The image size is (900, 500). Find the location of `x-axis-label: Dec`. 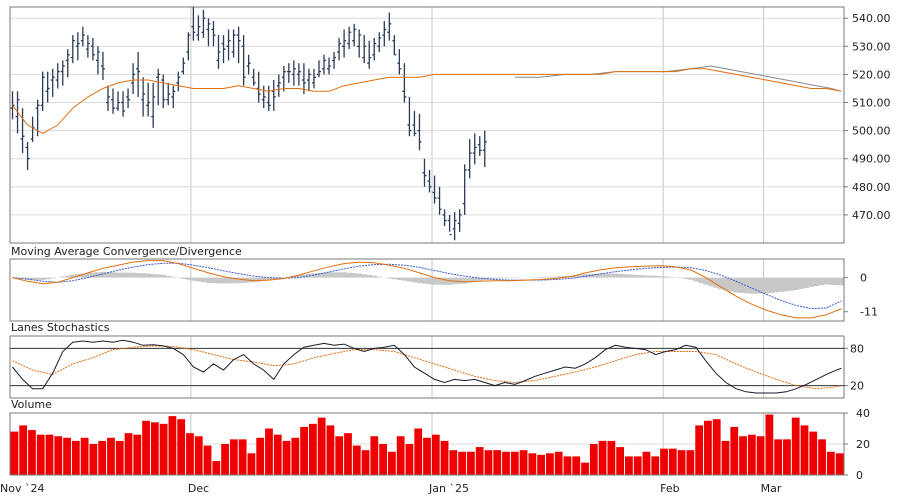

x-axis-label: Dec is located at coordinates (198, 488).